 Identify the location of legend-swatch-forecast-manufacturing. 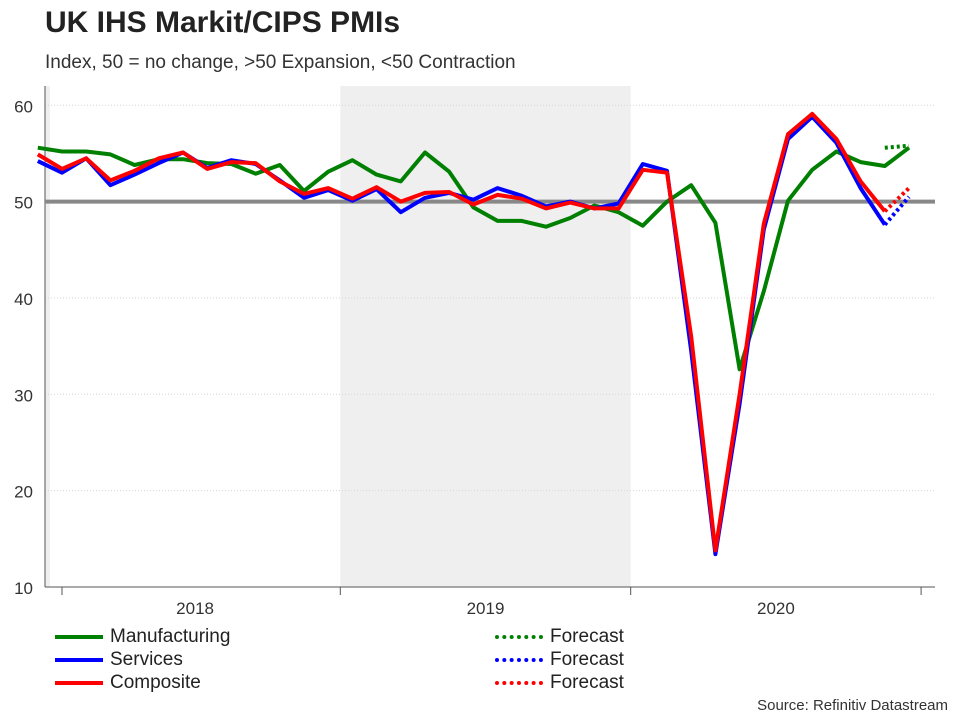
(519, 637).